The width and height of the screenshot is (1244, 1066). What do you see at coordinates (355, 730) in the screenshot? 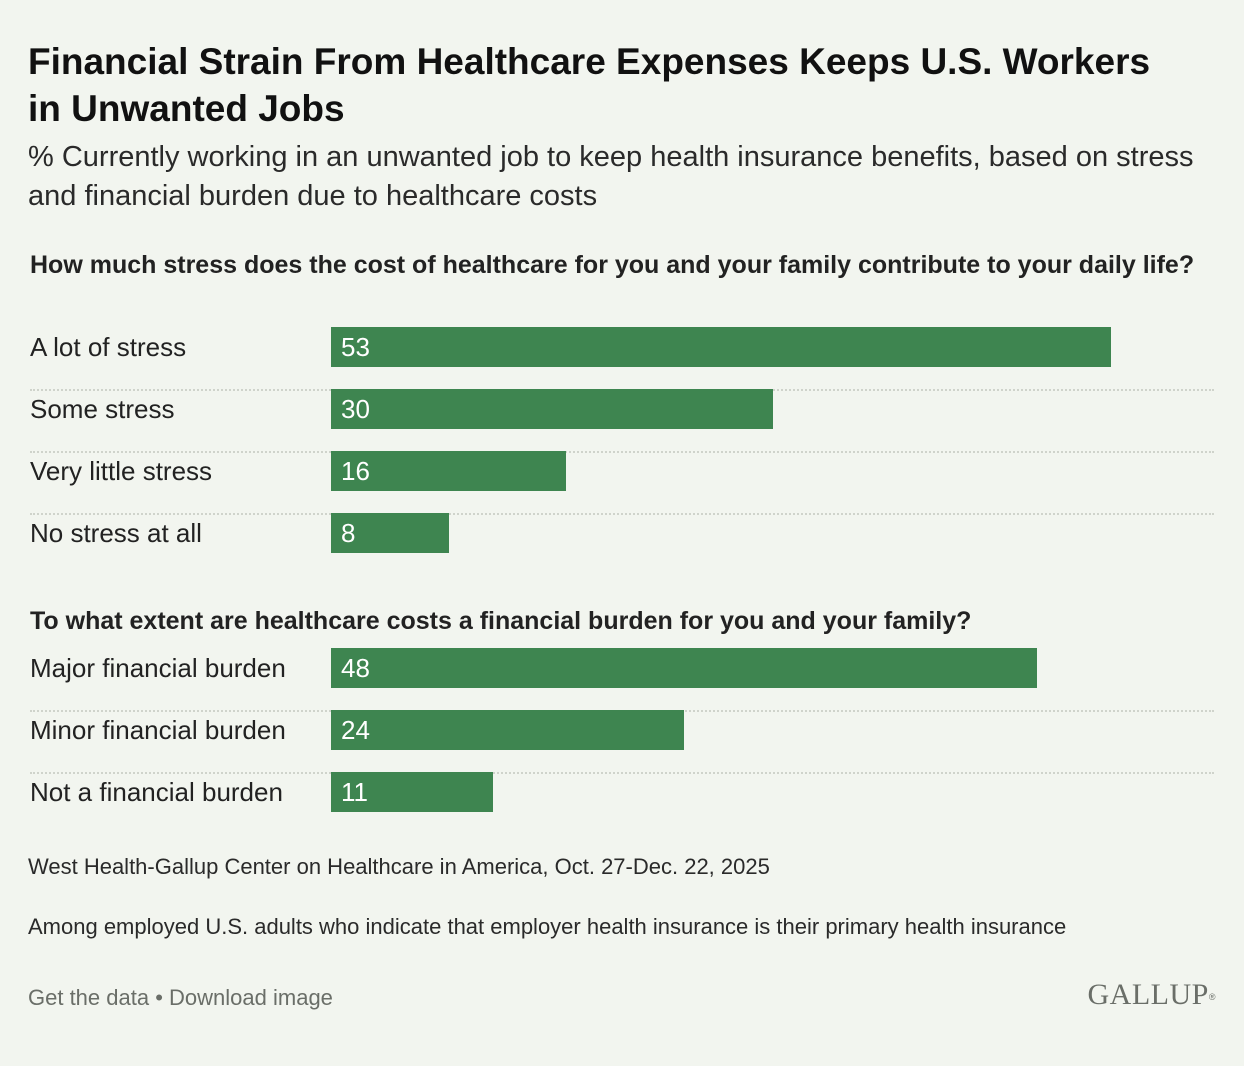
I see `bar-value-label: 24` at bounding box center [355, 730].